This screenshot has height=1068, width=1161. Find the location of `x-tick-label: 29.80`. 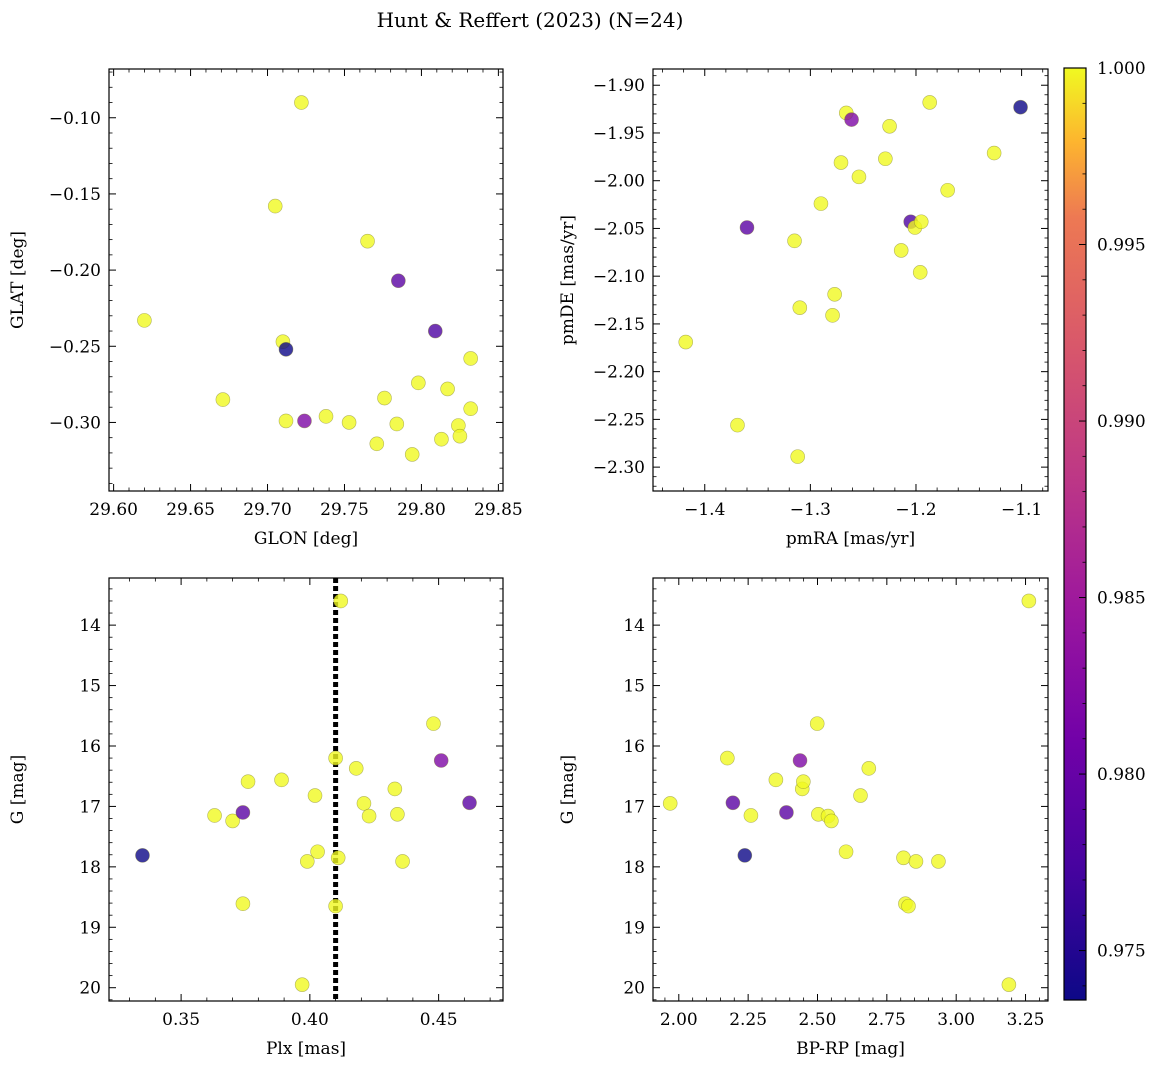

x-tick-label: 29.80 is located at coordinates (421, 510).